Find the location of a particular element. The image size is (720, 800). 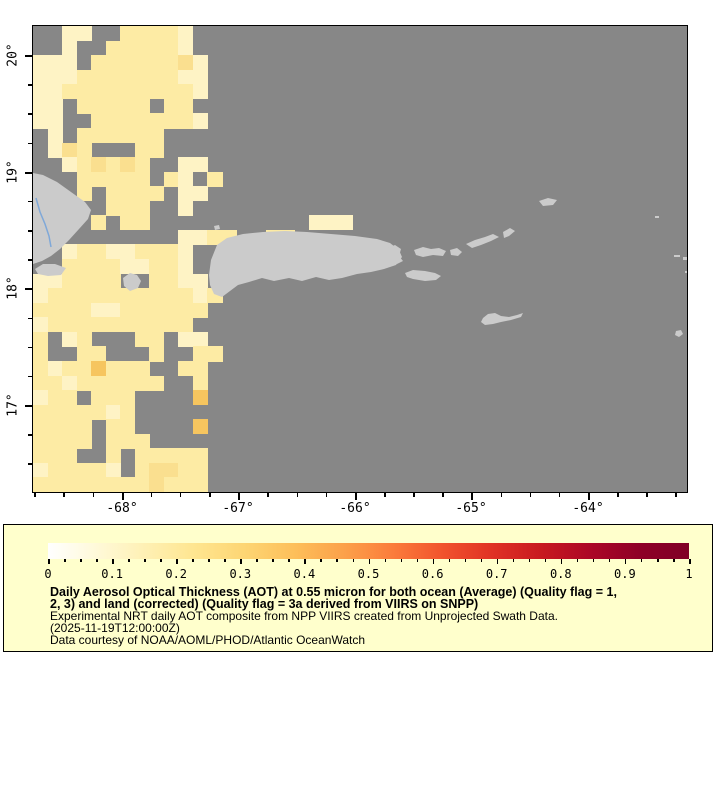

st-thomas is located at coordinates (430, 252).